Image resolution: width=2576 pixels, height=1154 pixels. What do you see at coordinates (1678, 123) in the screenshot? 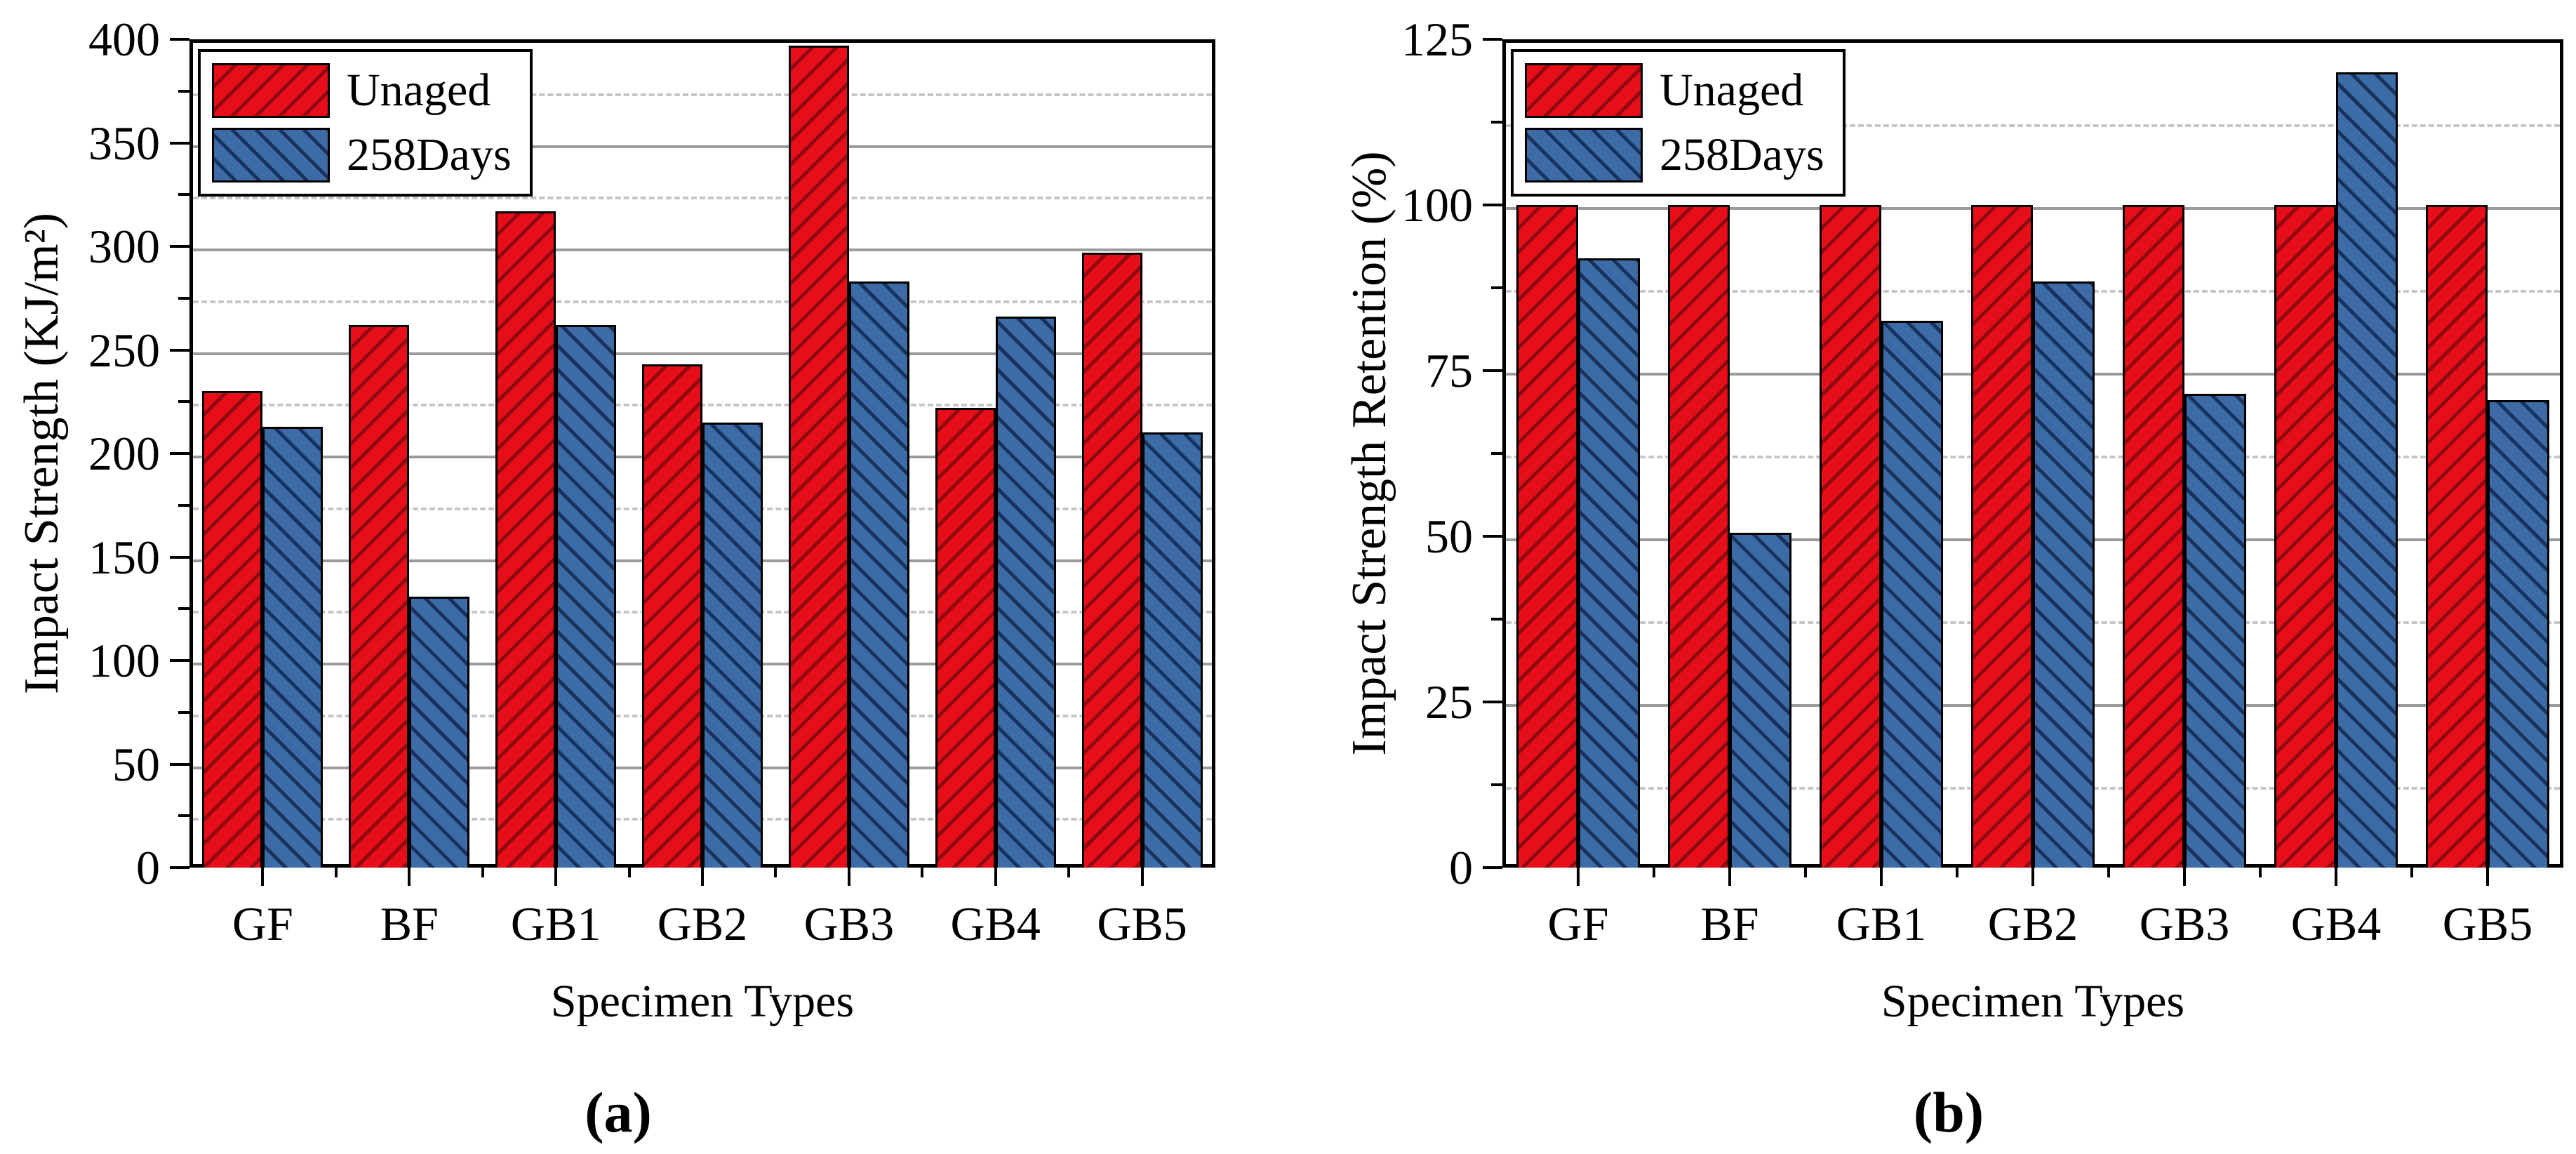
I see `legend: Unaged 258Days` at bounding box center [1678, 123].